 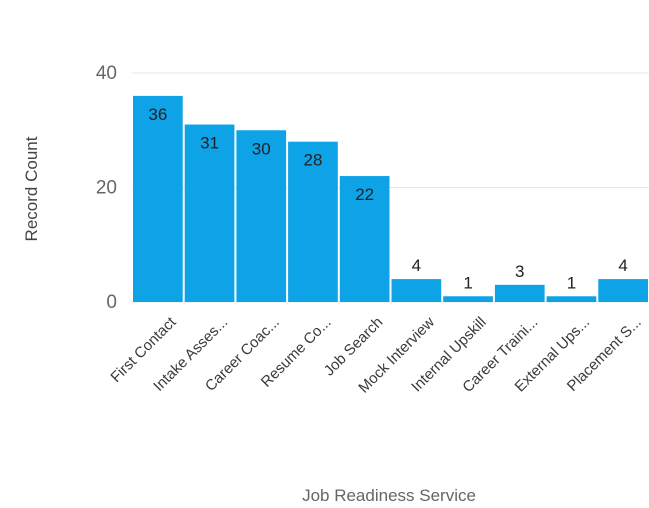 I want to click on y-tick-label: 20, so click(x=106, y=188).